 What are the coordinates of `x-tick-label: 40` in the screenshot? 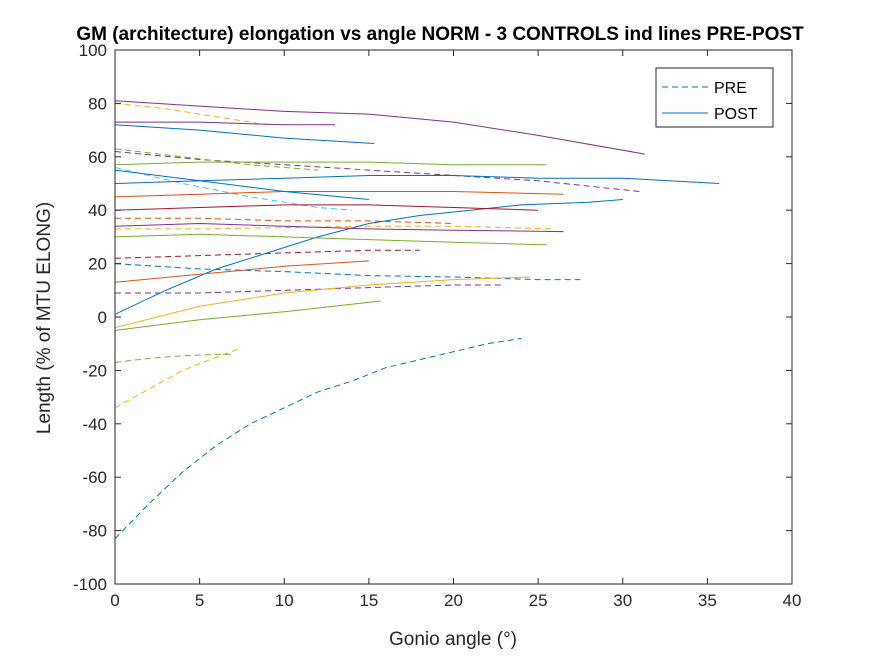 It's located at (792, 600).